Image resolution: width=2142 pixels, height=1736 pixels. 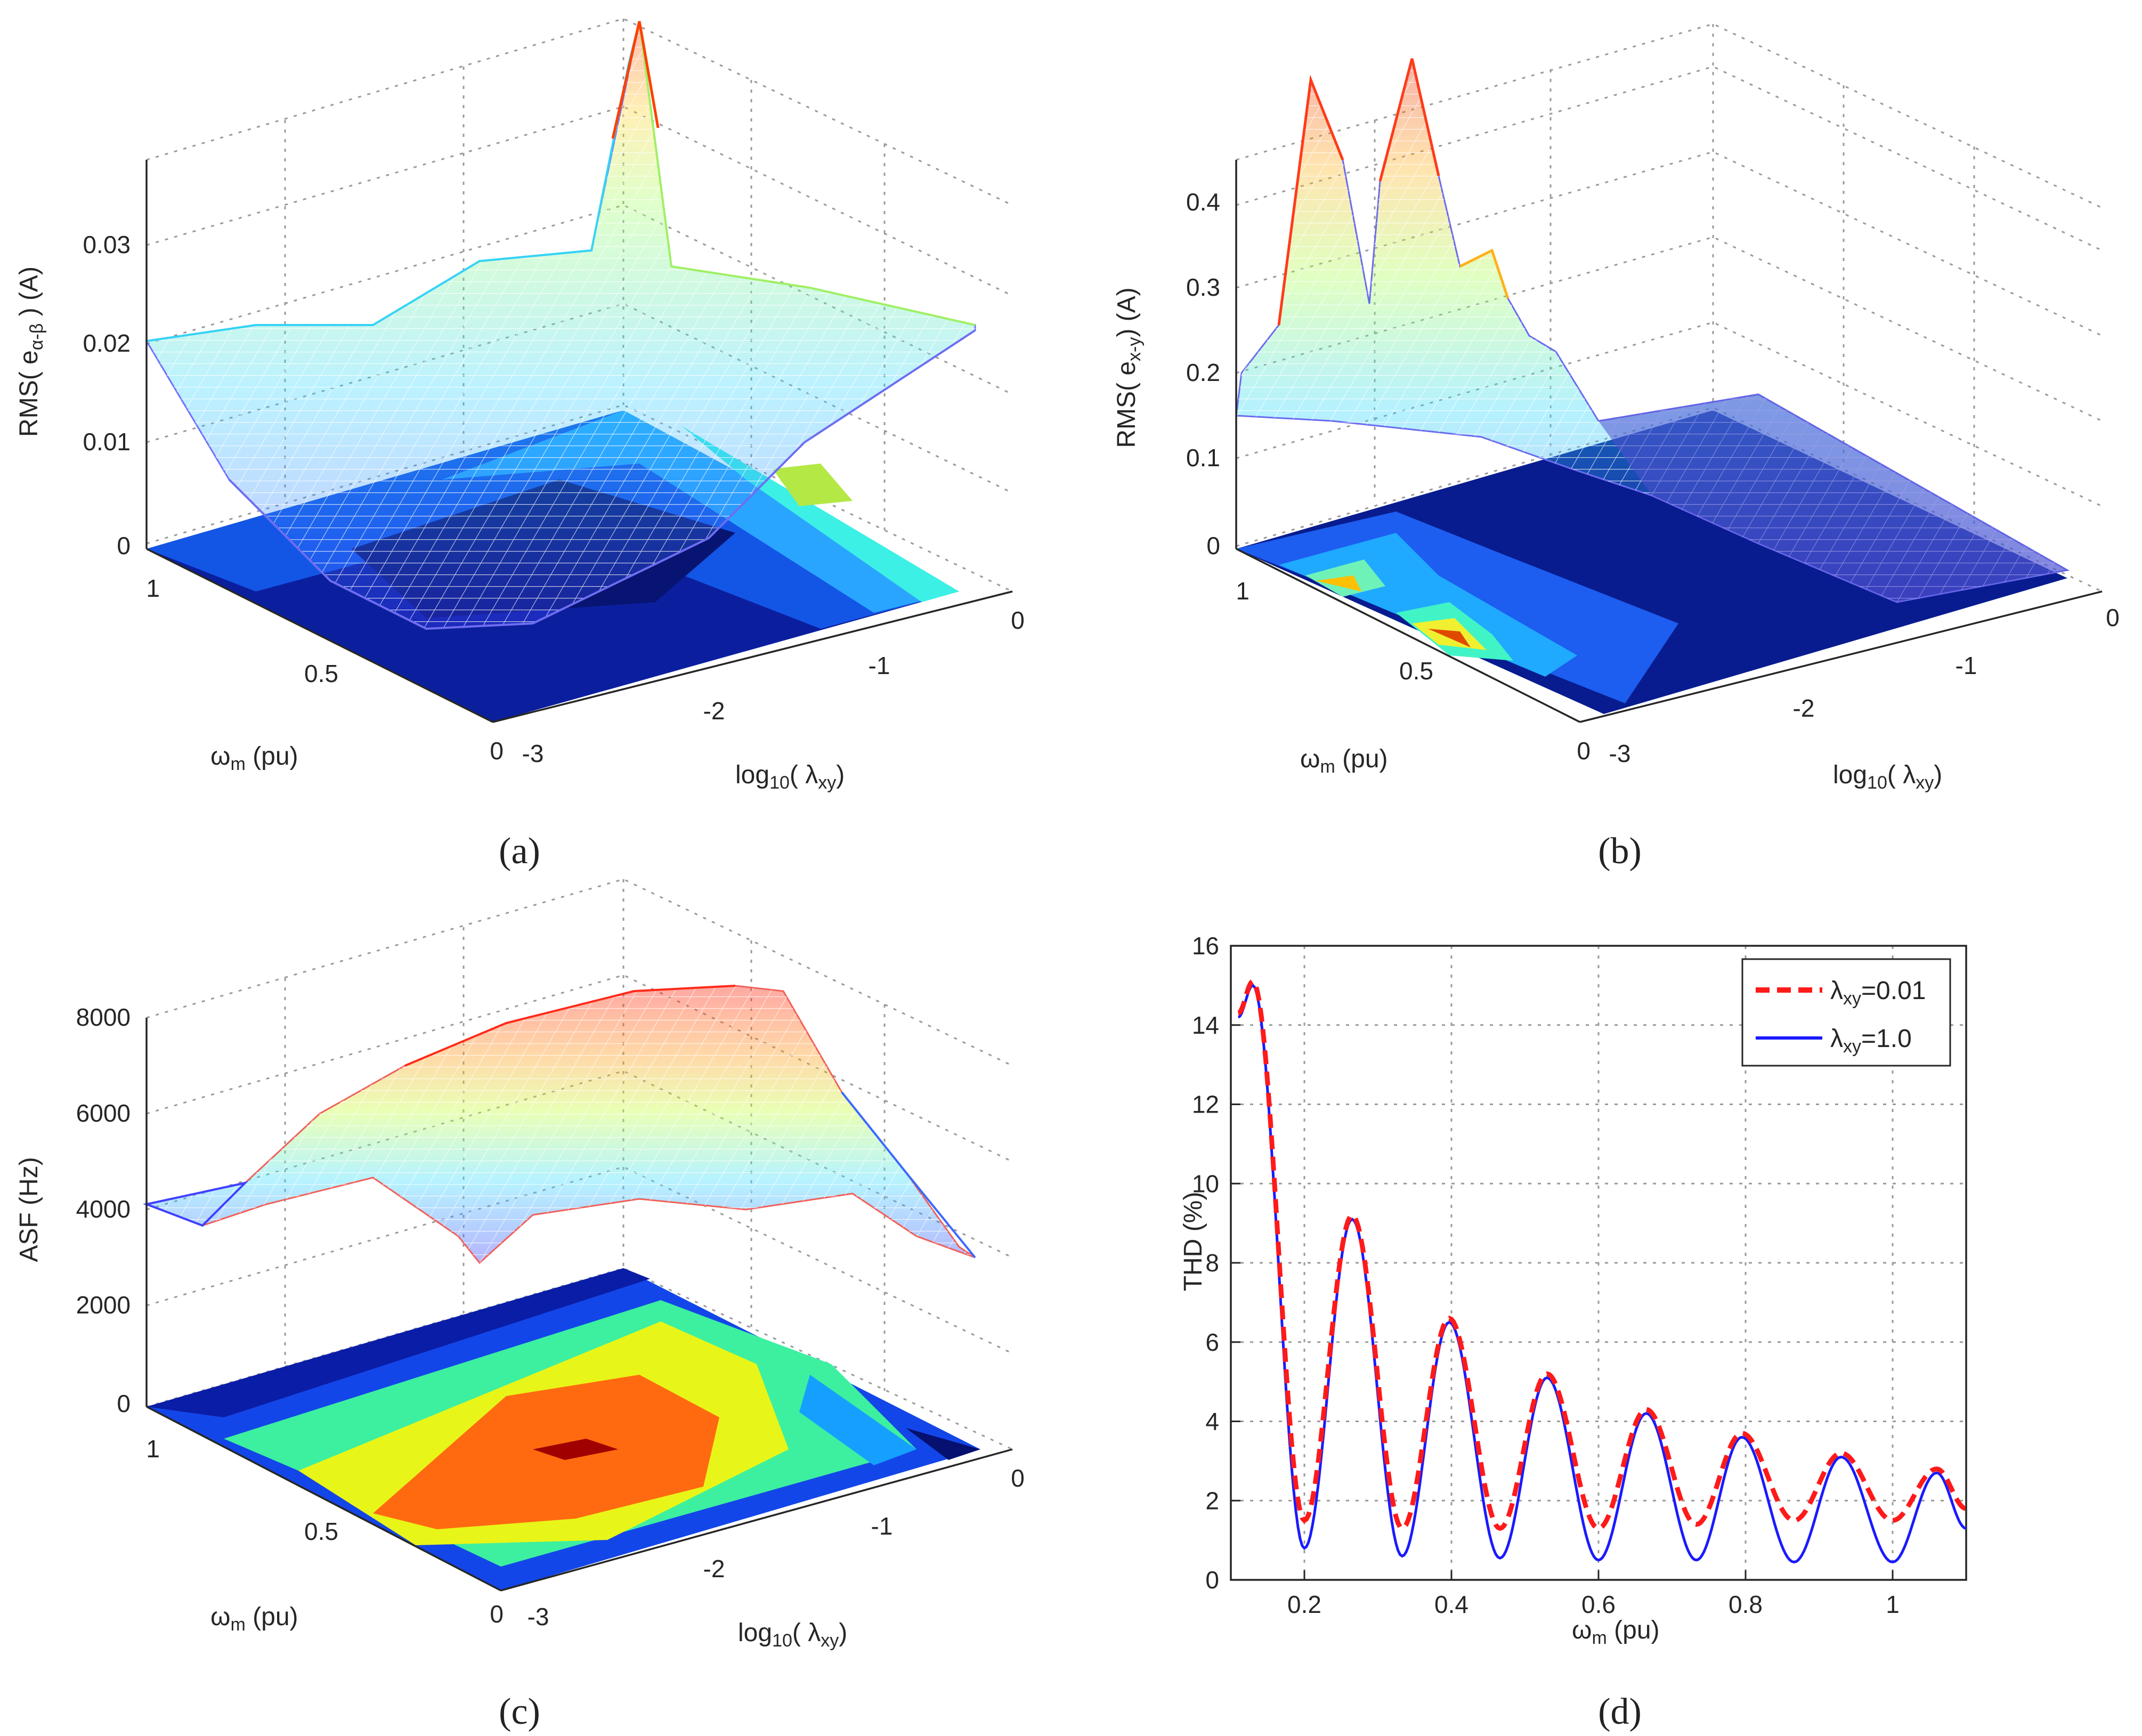 I want to click on panel-d-ytick-label: 10, so click(x=1205, y=1183).